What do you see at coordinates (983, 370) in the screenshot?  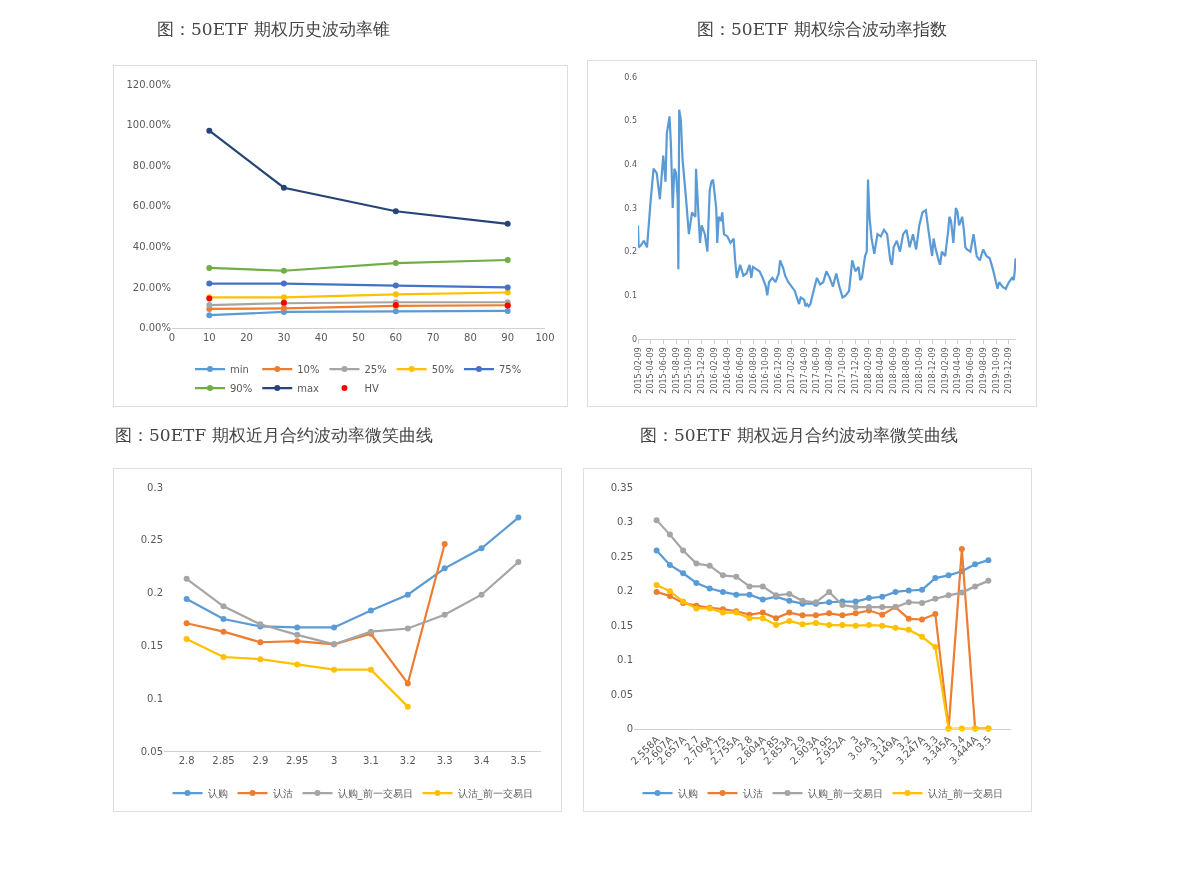 I see `x-tick-label: 2019-08-09` at bounding box center [983, 370].